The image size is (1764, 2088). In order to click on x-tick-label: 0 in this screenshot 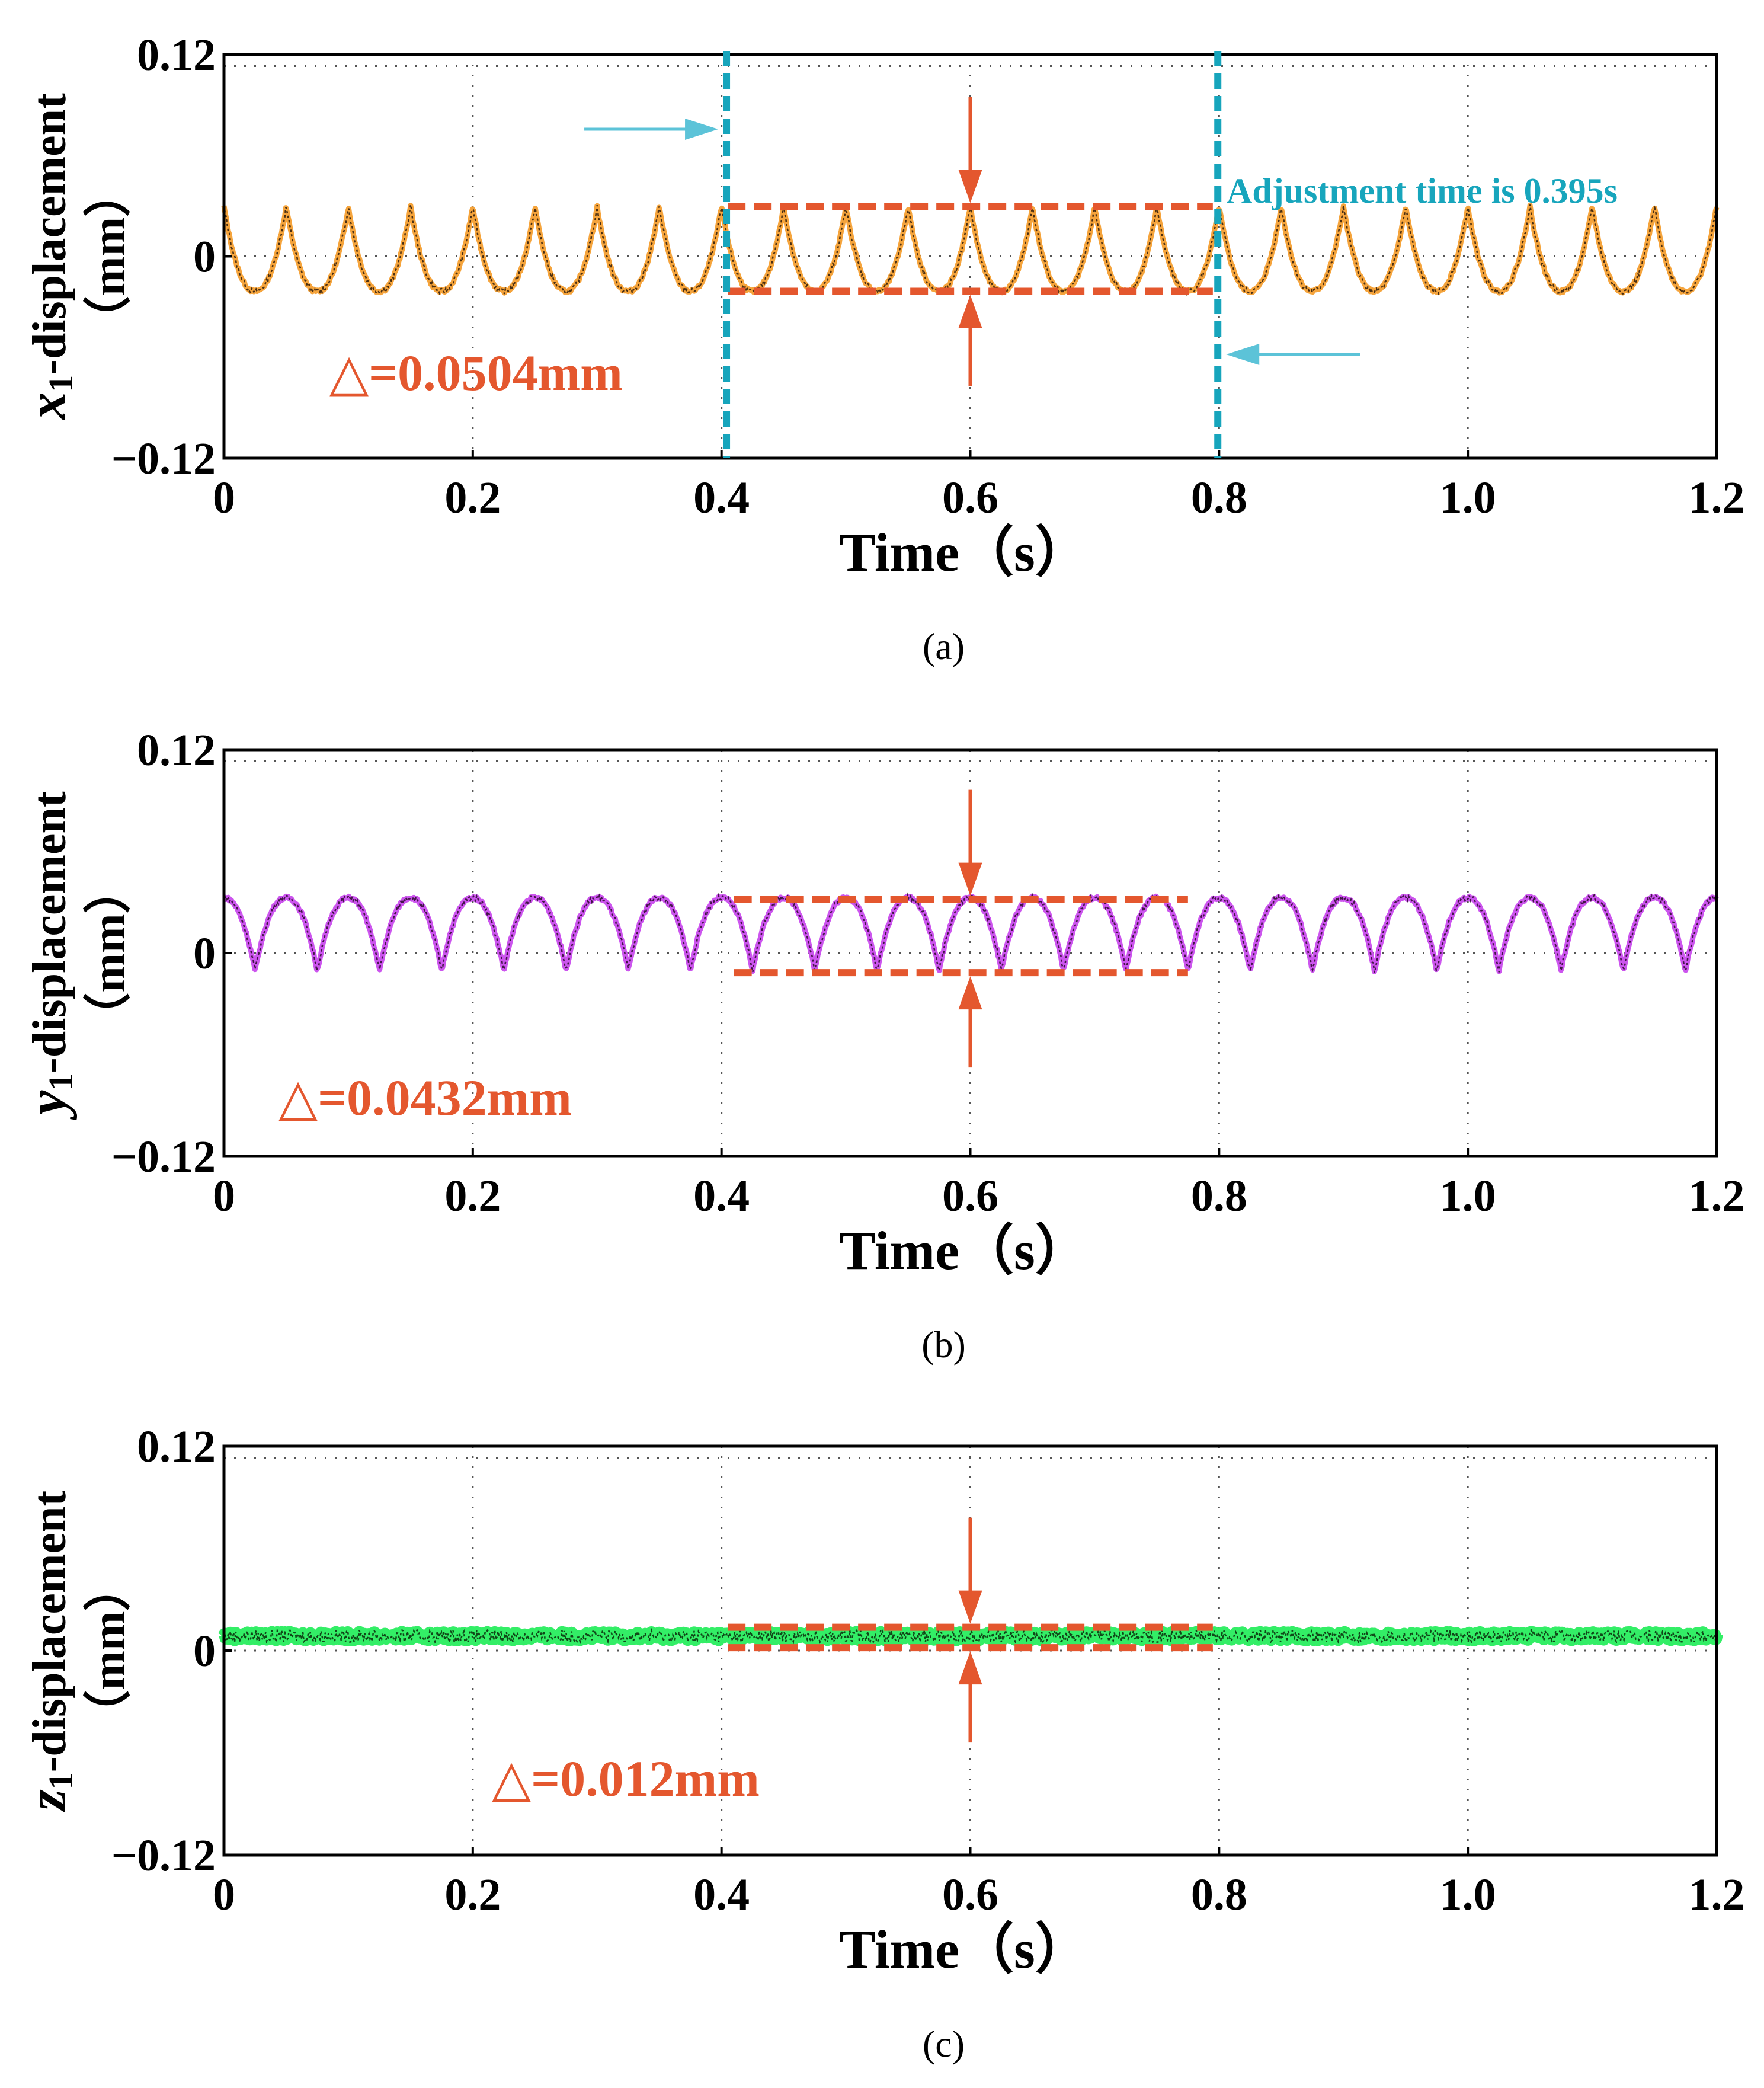, I will do `click(224, 1895)`.